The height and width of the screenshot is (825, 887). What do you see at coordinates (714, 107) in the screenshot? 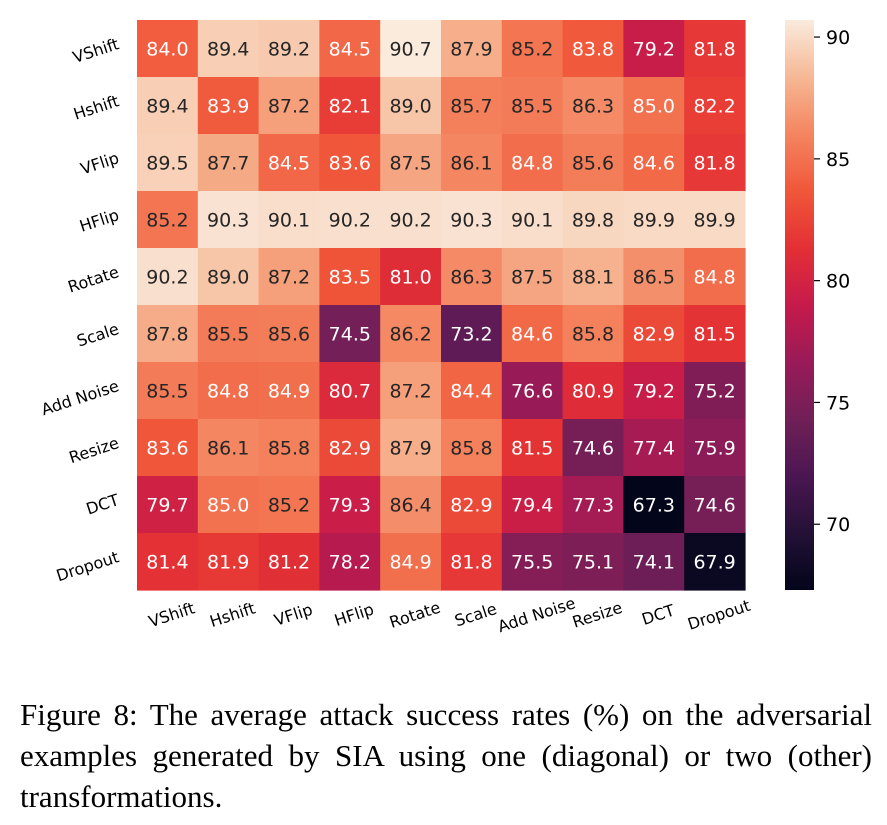
I see `cell-value-label: 82.2` at bounding box center [714, 107].